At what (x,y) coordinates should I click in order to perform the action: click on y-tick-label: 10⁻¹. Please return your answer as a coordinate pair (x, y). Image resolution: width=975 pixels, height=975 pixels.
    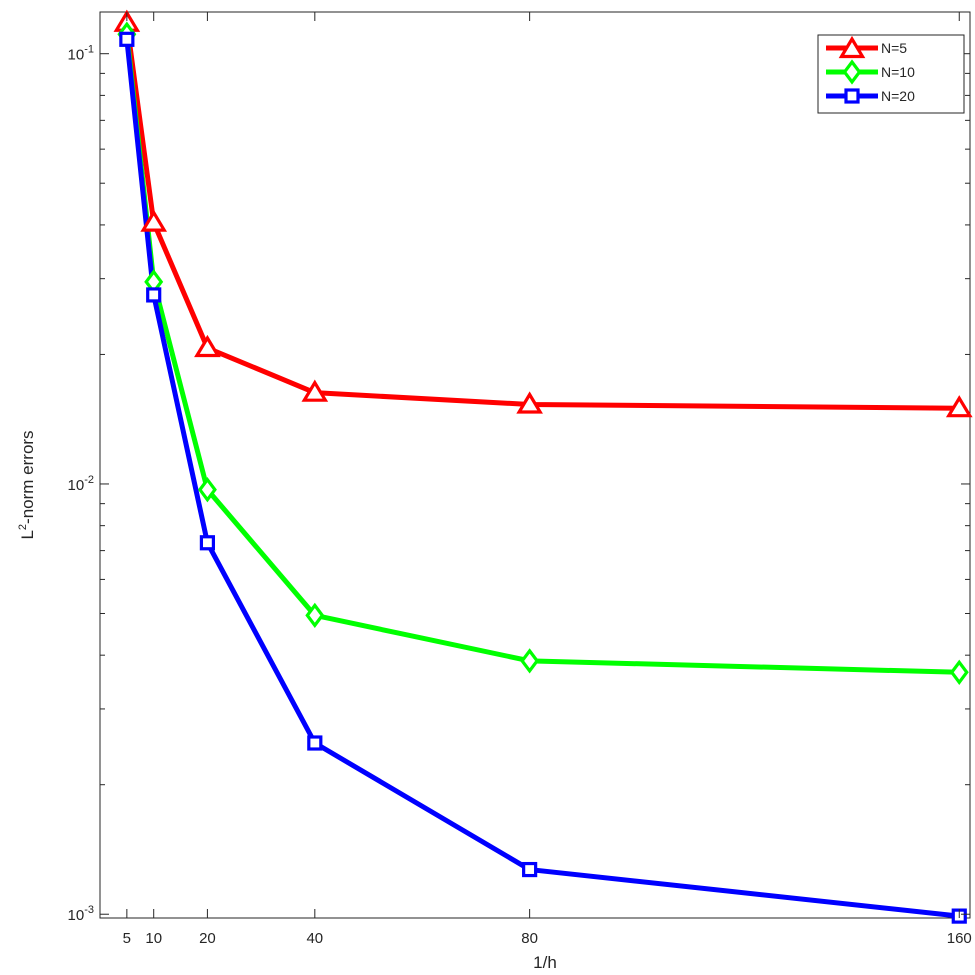
    Looking at the image, I should click on (81, 54).